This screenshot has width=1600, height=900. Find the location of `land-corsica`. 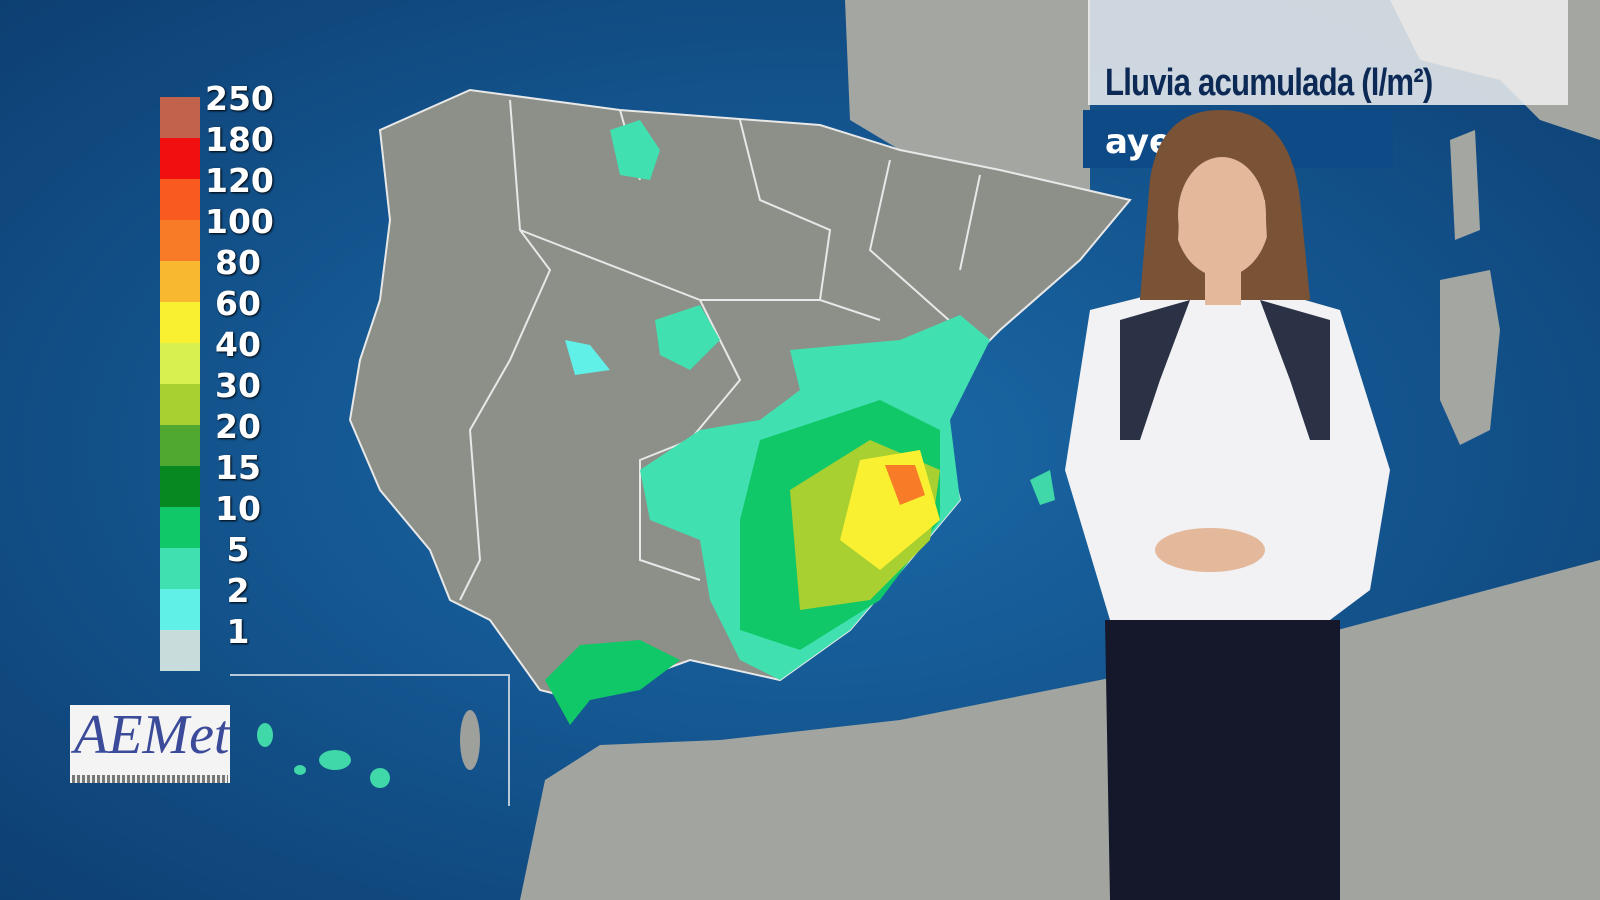

land-corsica is located at coordinates (1465, 185).